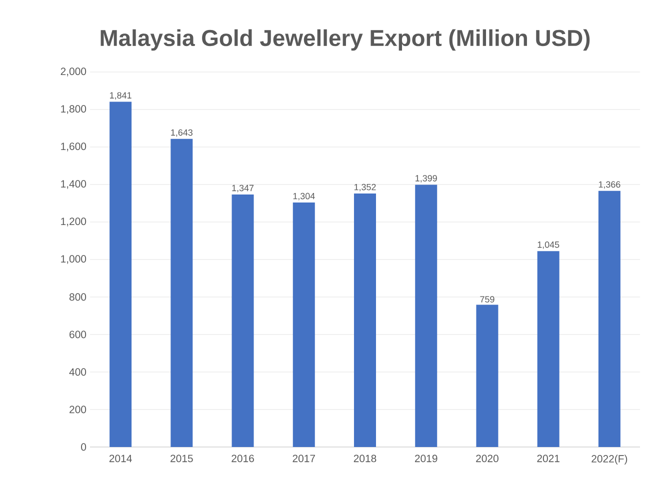 The width and height of the screenshot is (670, 483). I want to click on y-tick-label: 1,400, so click(73, 184).